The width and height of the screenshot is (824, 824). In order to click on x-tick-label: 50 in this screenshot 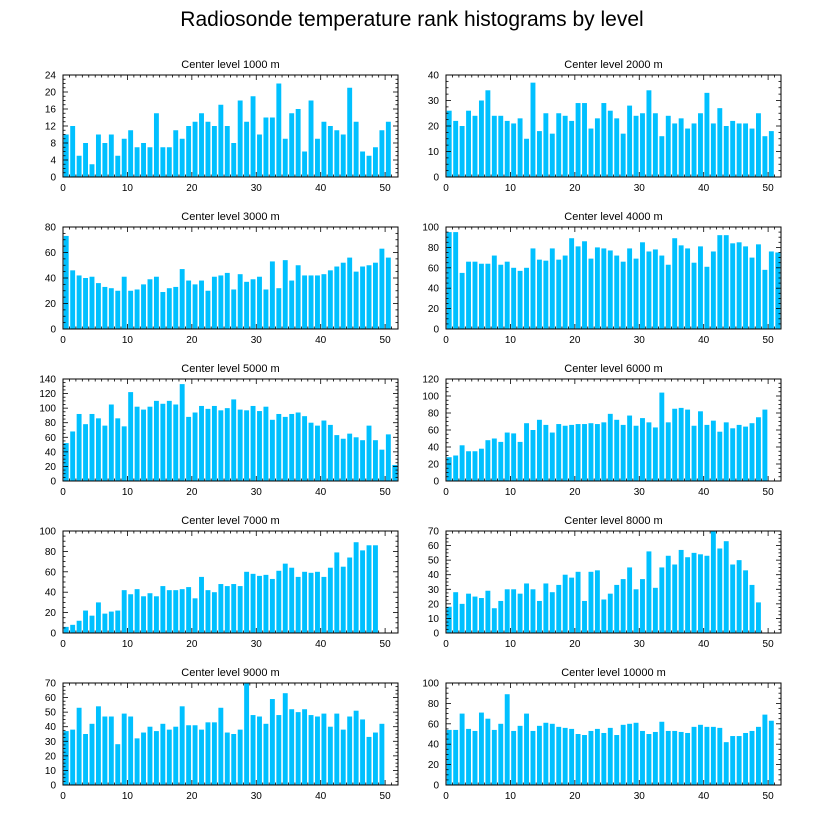, I will do `click(769, 340)`.